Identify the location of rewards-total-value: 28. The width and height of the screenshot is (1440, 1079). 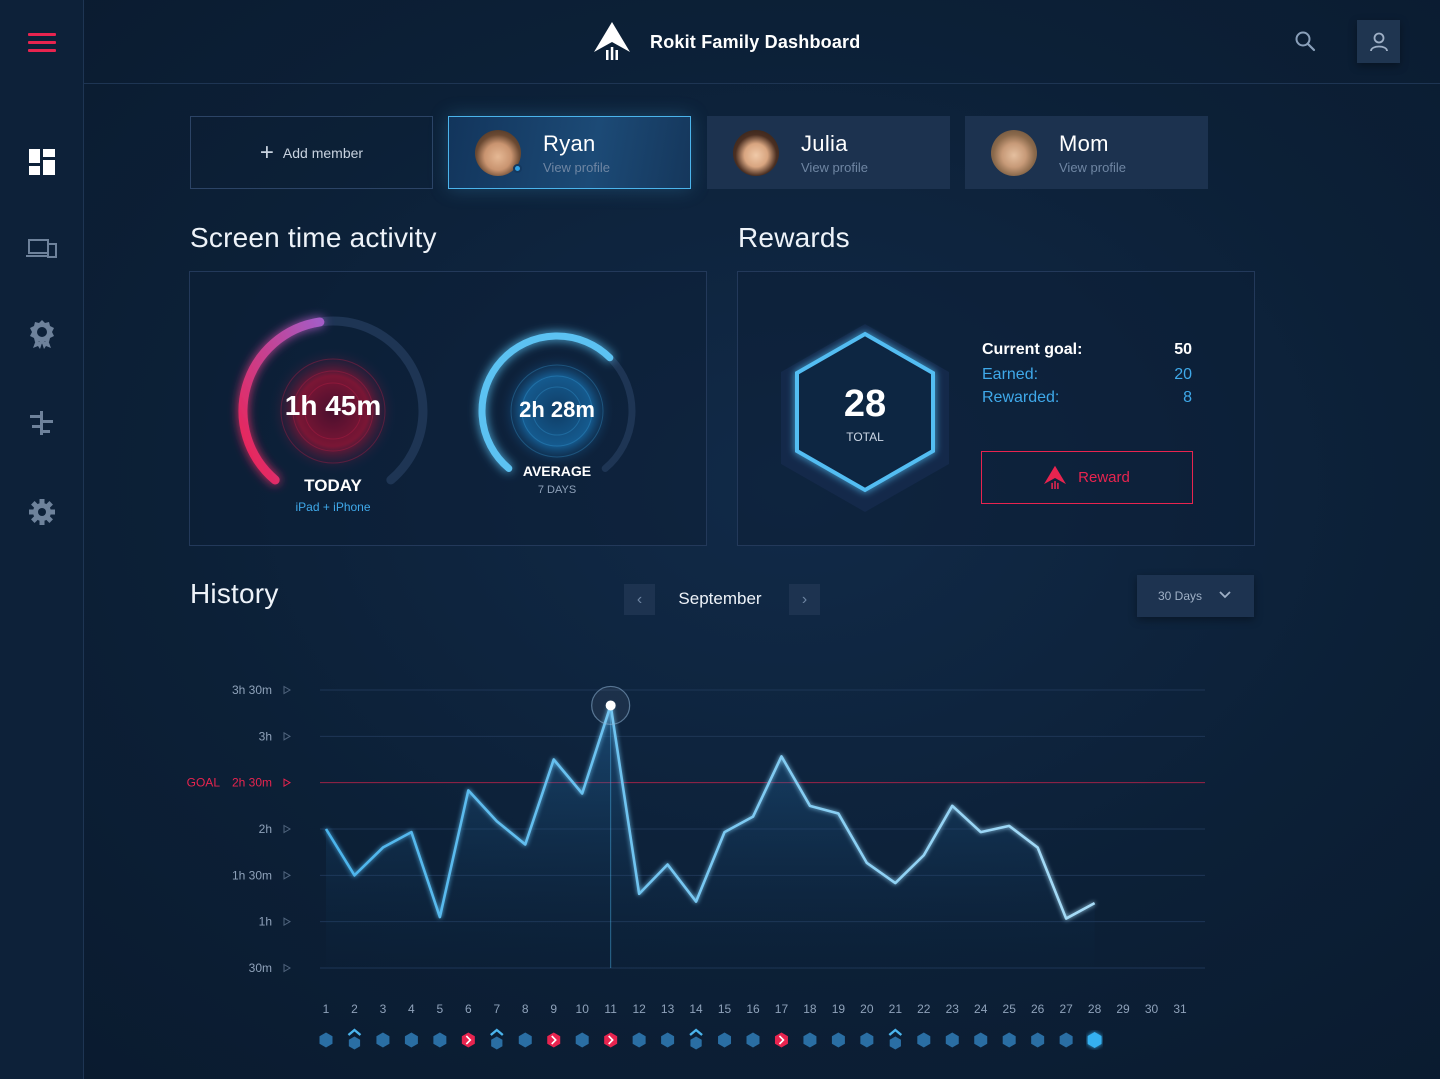
(865, 404).